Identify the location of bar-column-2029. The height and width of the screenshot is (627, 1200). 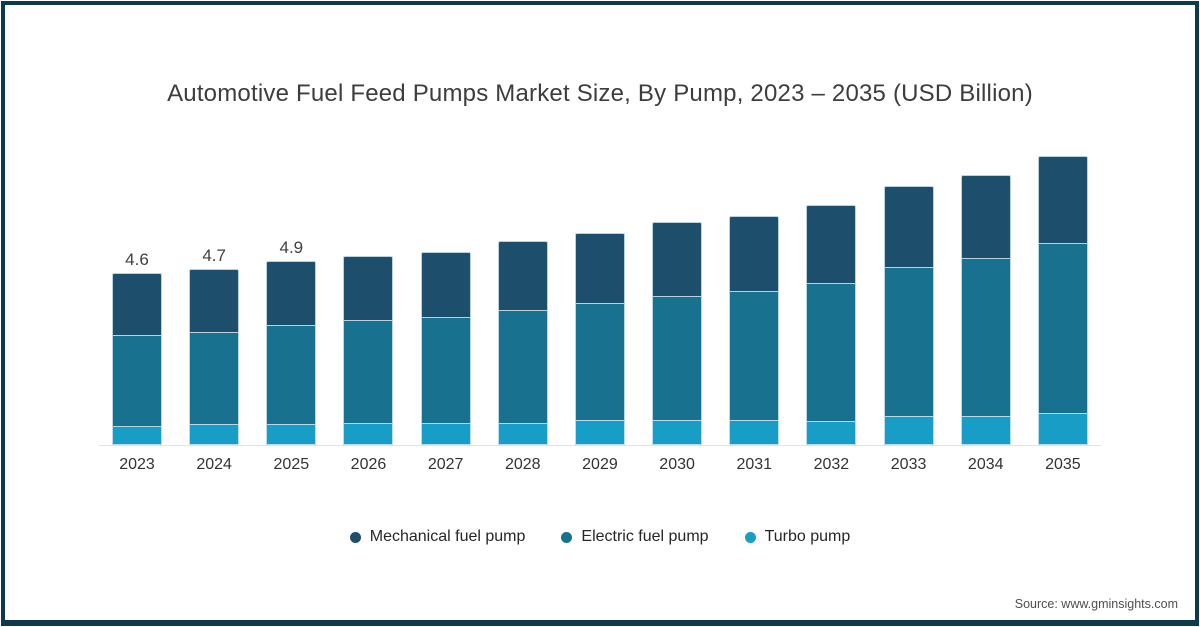
(599, 337).